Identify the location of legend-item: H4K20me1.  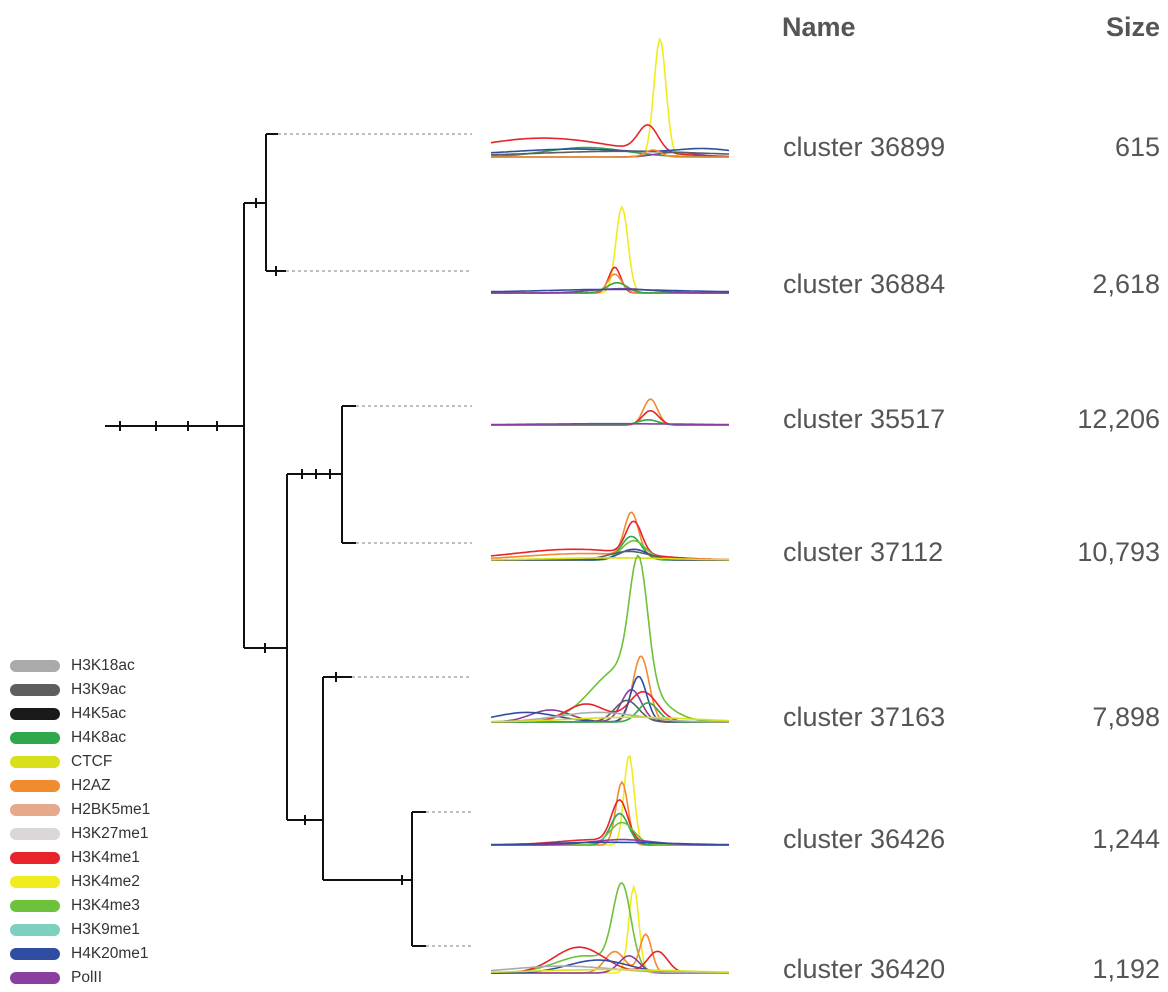
(80, 954).